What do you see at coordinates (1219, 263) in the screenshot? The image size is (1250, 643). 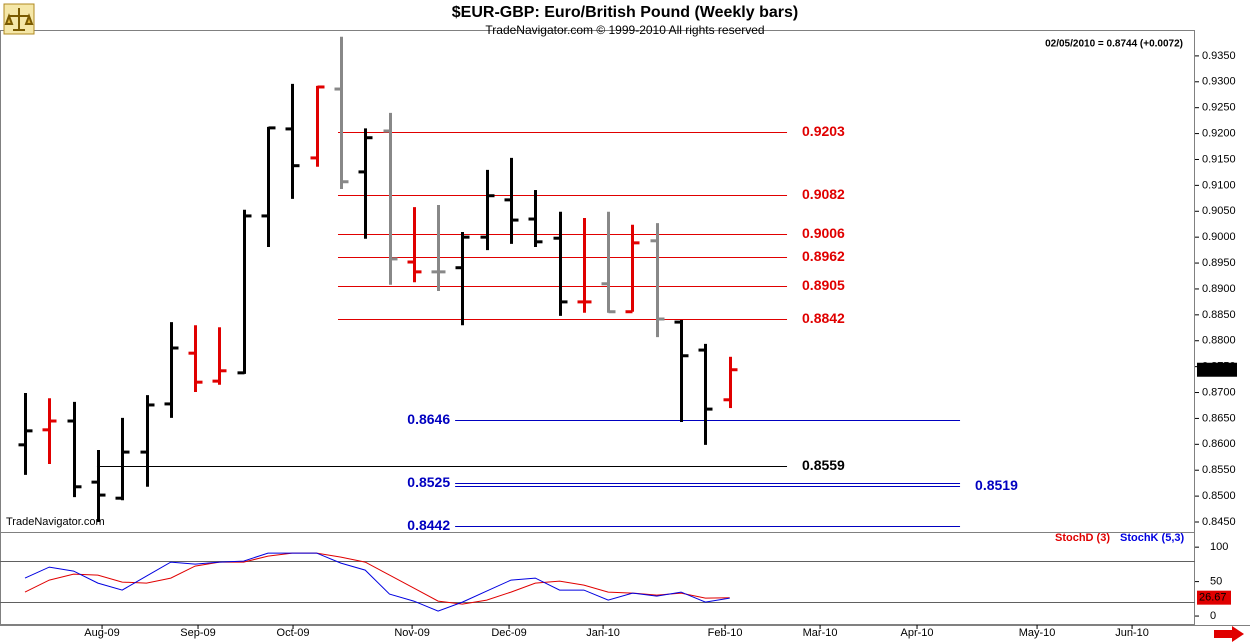 I see `y-tick-label: 0.8950` at bounding box center [1219, 263].